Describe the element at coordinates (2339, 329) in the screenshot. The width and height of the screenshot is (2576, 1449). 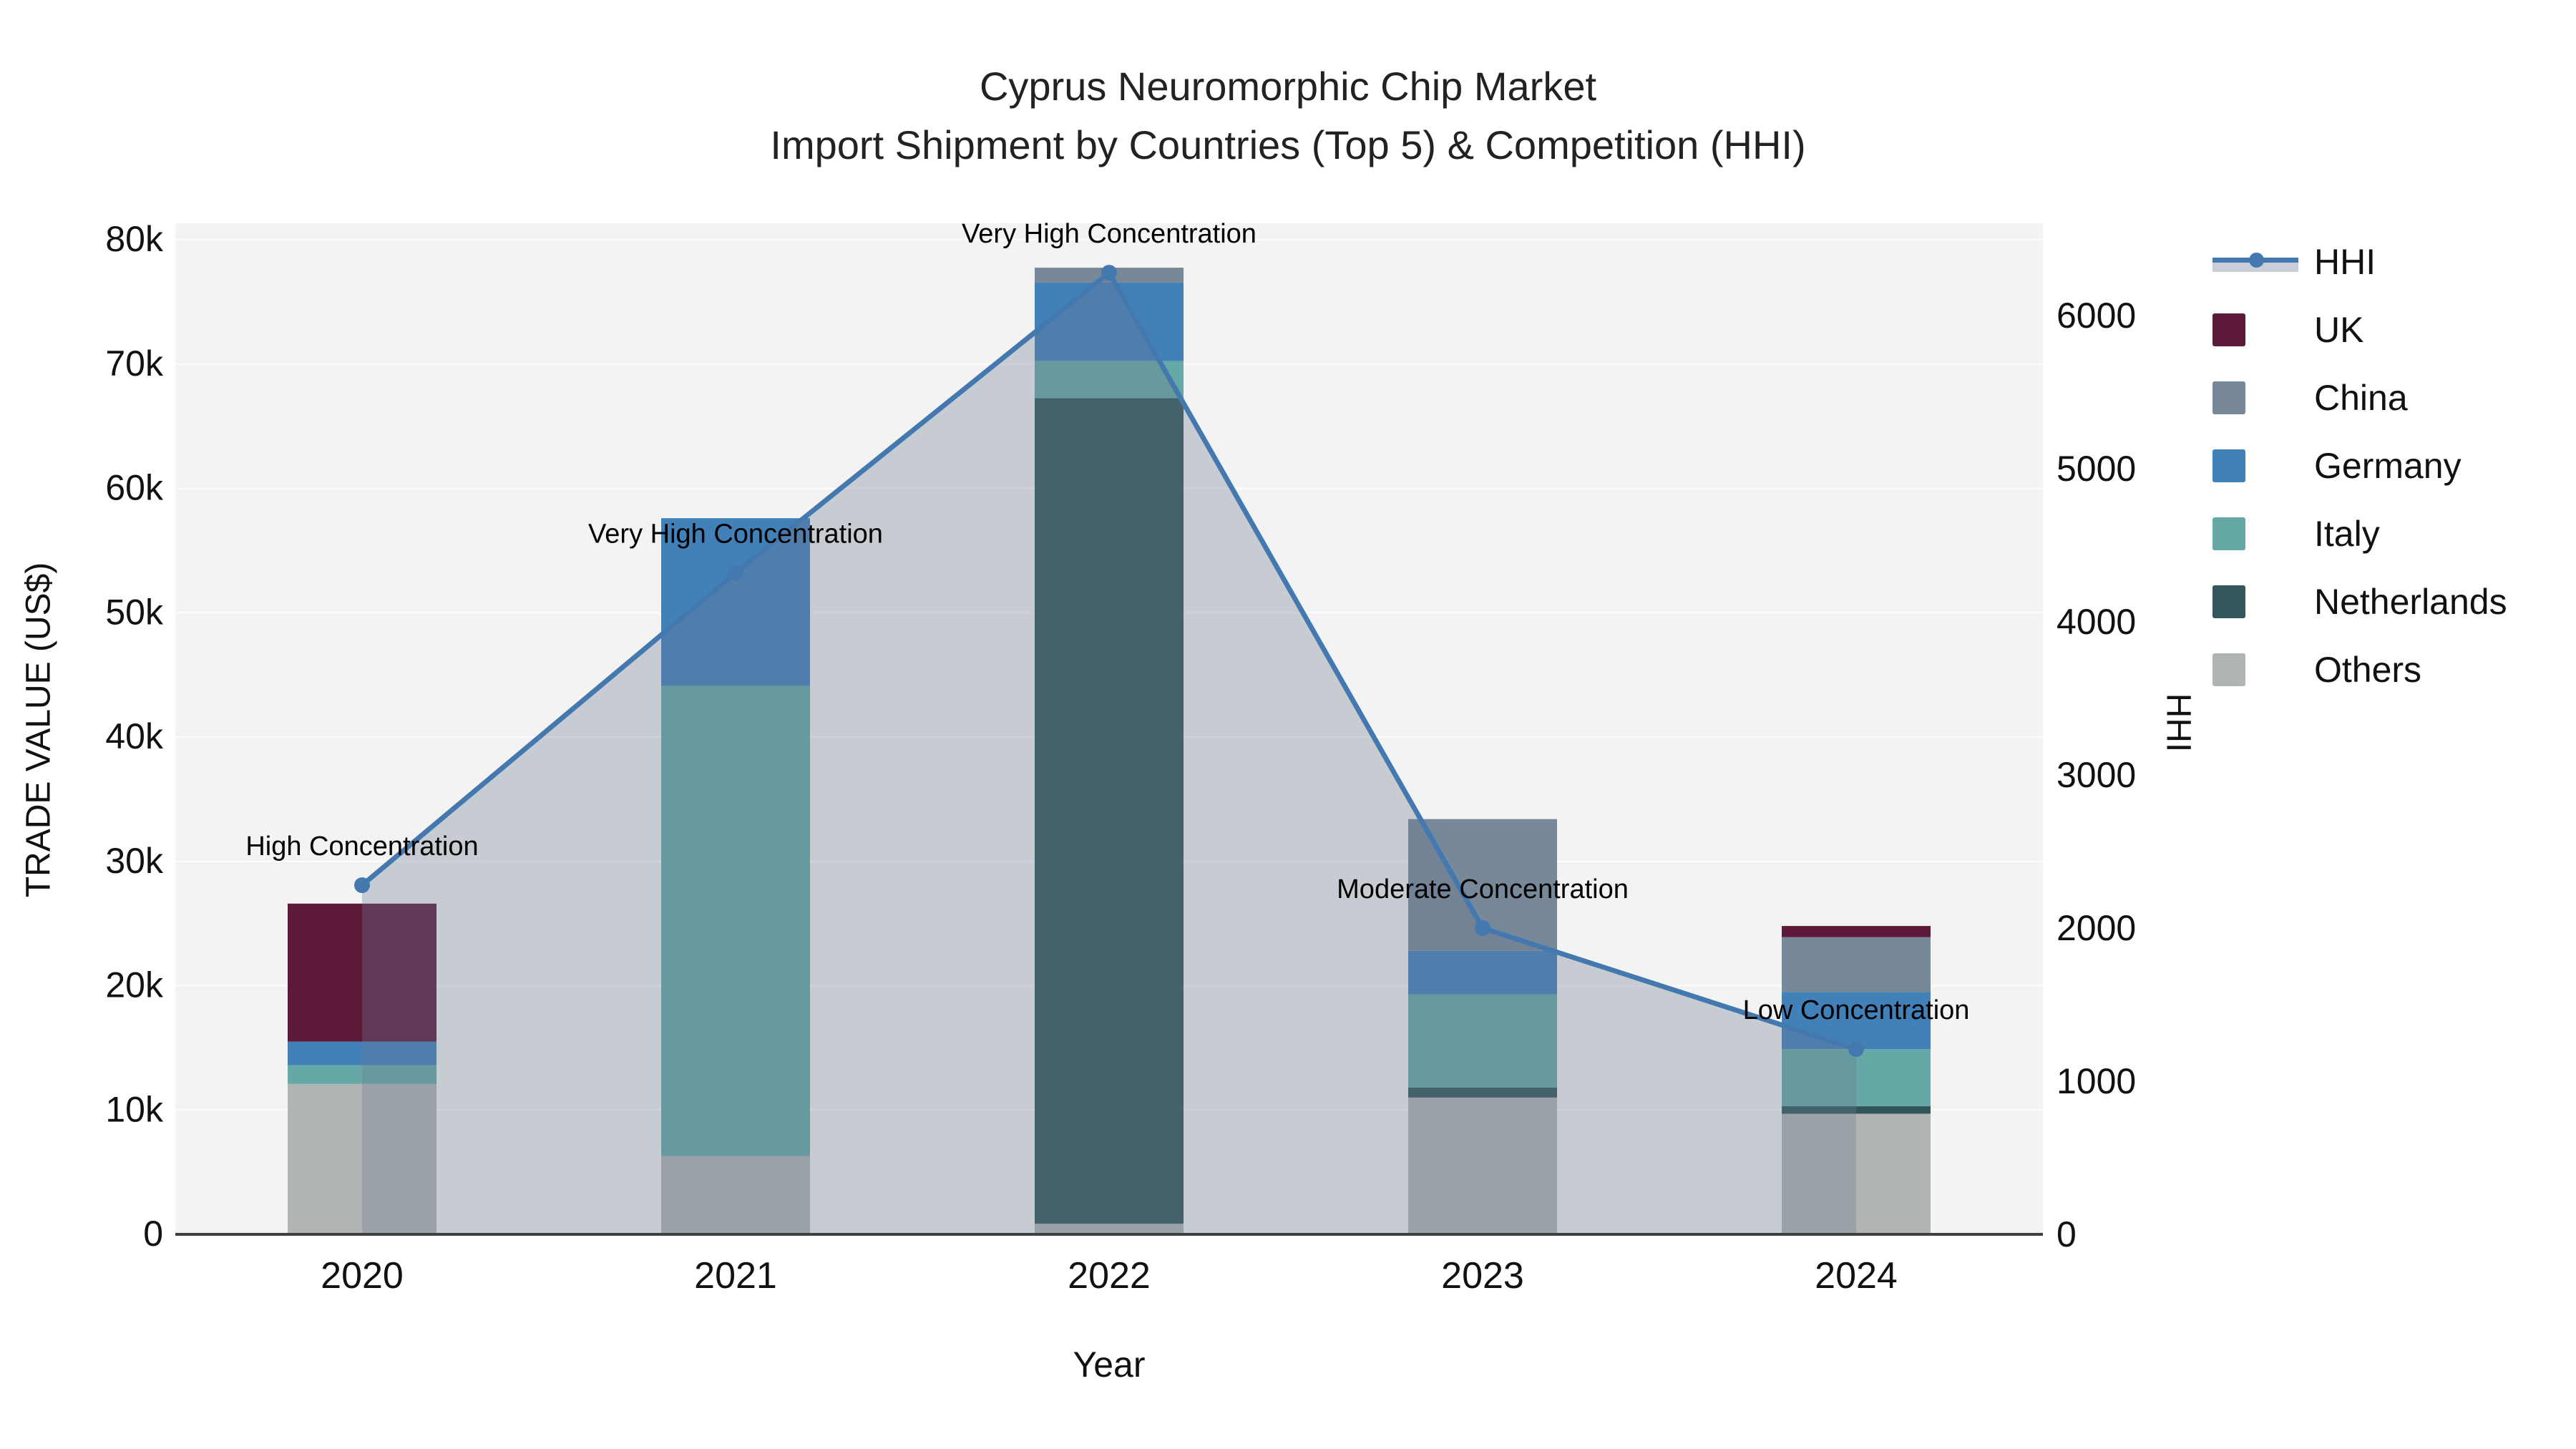
I see `legend-label-uk: UK` at that location.